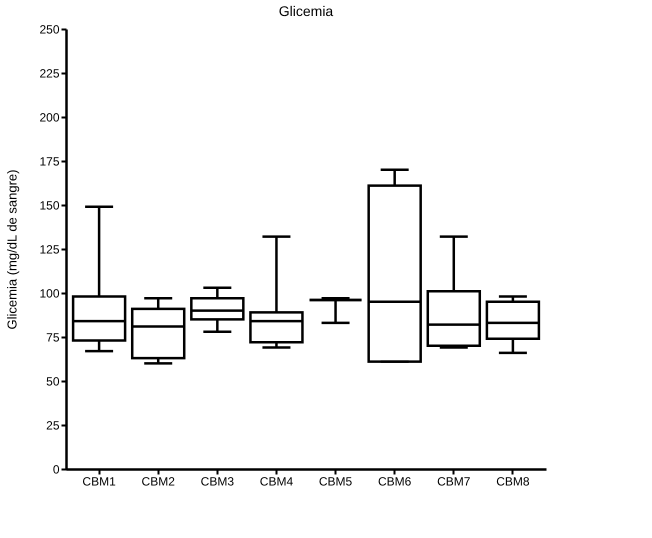 This screenshot has height=538, width=652. Describe the element at coordinates (53, 337) in the screenshot. I see `y-tick-label: 75` at that location.